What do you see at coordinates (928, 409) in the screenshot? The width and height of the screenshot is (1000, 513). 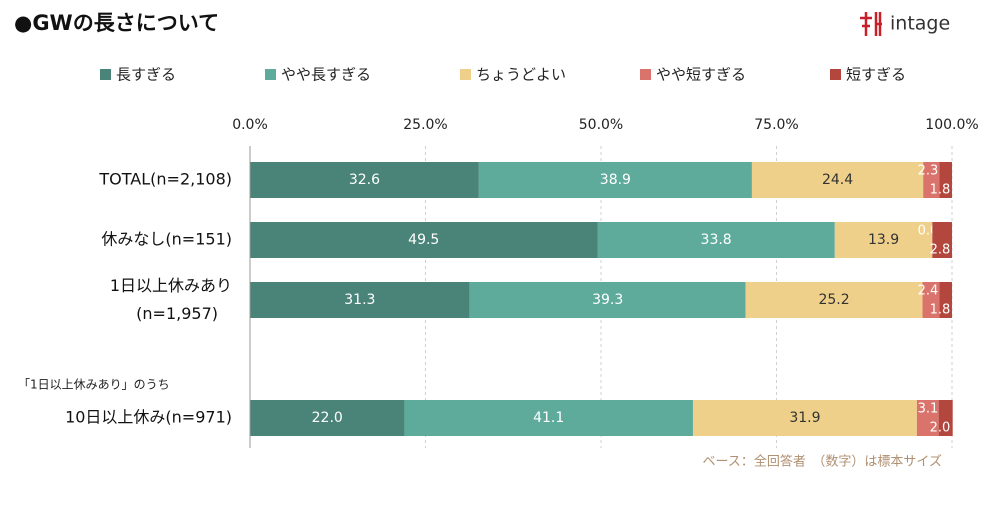 I see `data-label: 3.1` at bounding box center [928, 409].